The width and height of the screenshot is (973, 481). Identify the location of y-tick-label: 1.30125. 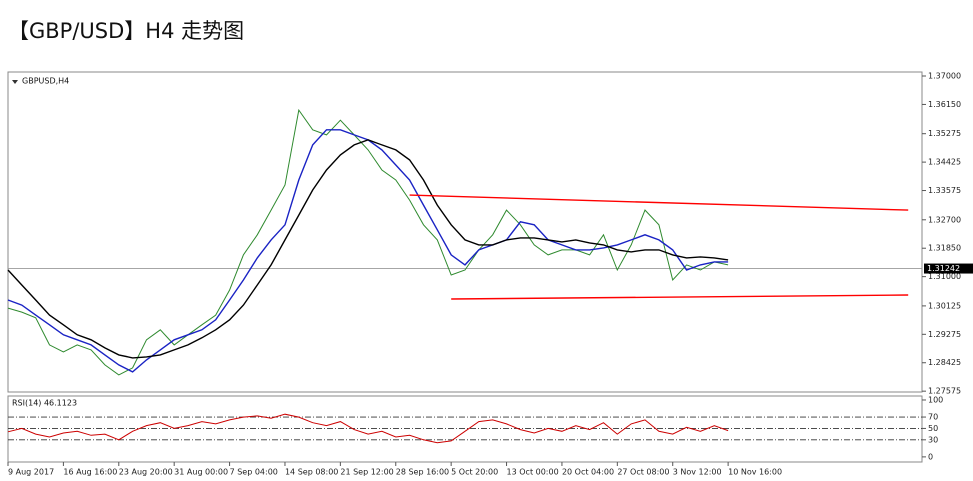
(944, 305).